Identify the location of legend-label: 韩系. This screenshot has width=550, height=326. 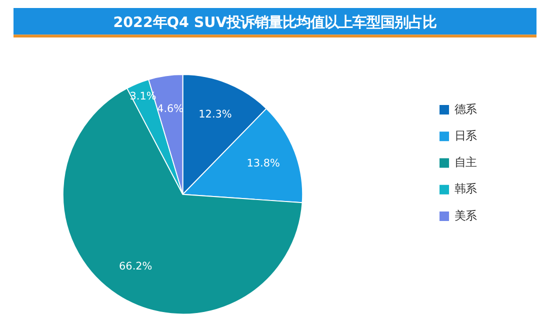
(465, 189).